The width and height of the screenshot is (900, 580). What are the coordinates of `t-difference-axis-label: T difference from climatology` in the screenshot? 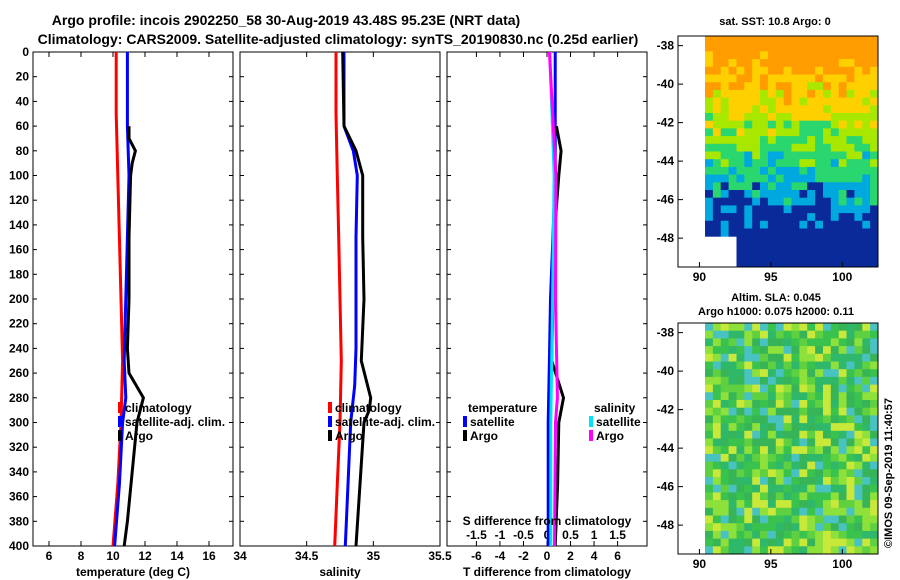 It's located at (547, 572).